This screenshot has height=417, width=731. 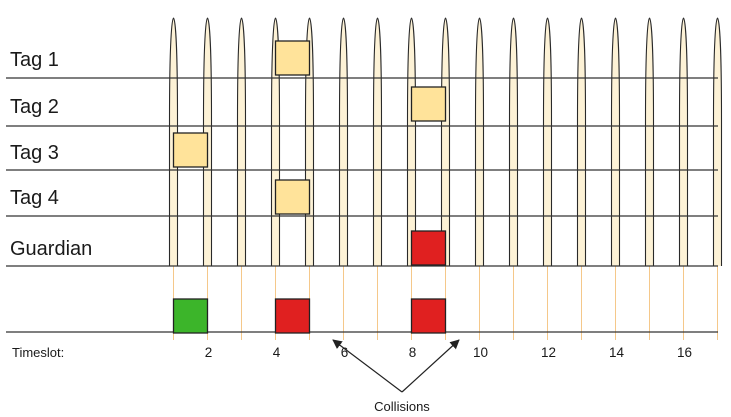 I want to click on collision-arrows, so click(x=396, y=366).